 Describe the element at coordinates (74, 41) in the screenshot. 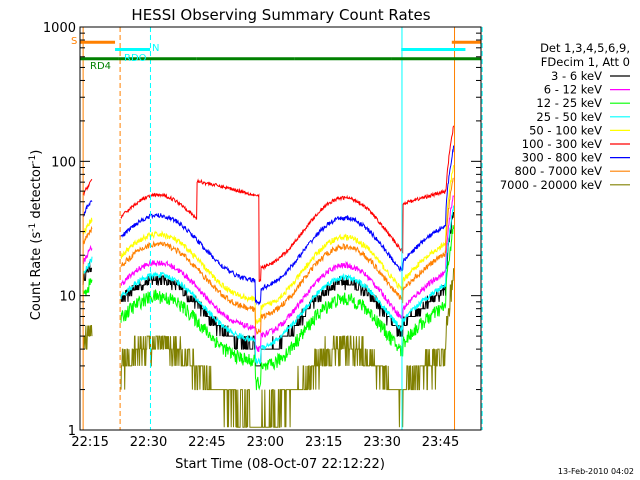

I see `flag-label-s: S` at that location.